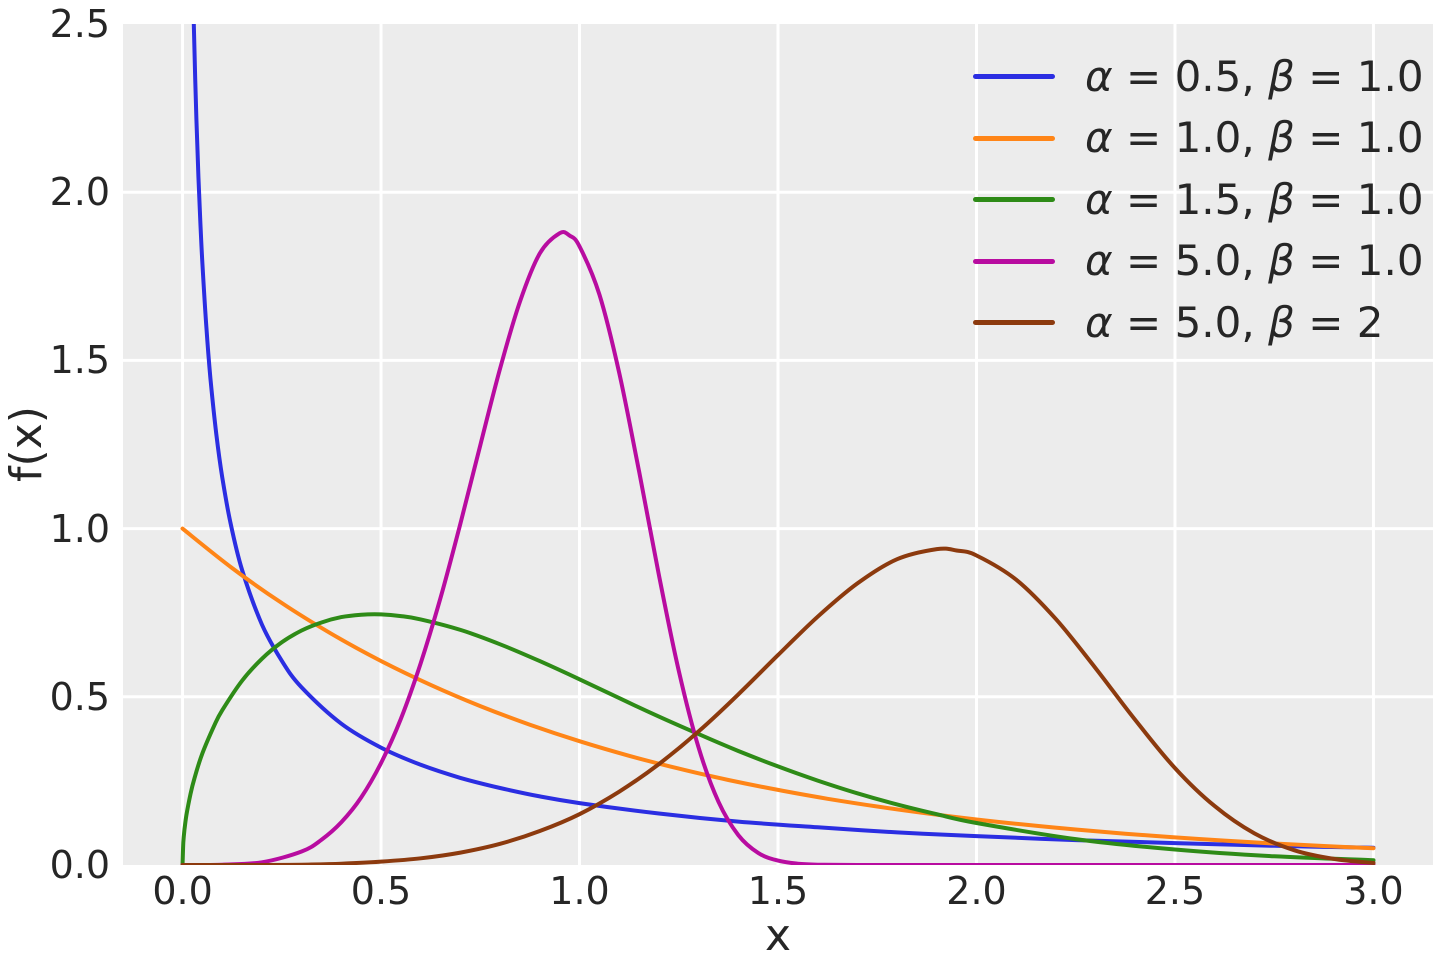  What do you see at coordinates (79, 24) in the screenshot?
I see `y-tick-label-2.5: 2.5` at bounding box center [79, 24].